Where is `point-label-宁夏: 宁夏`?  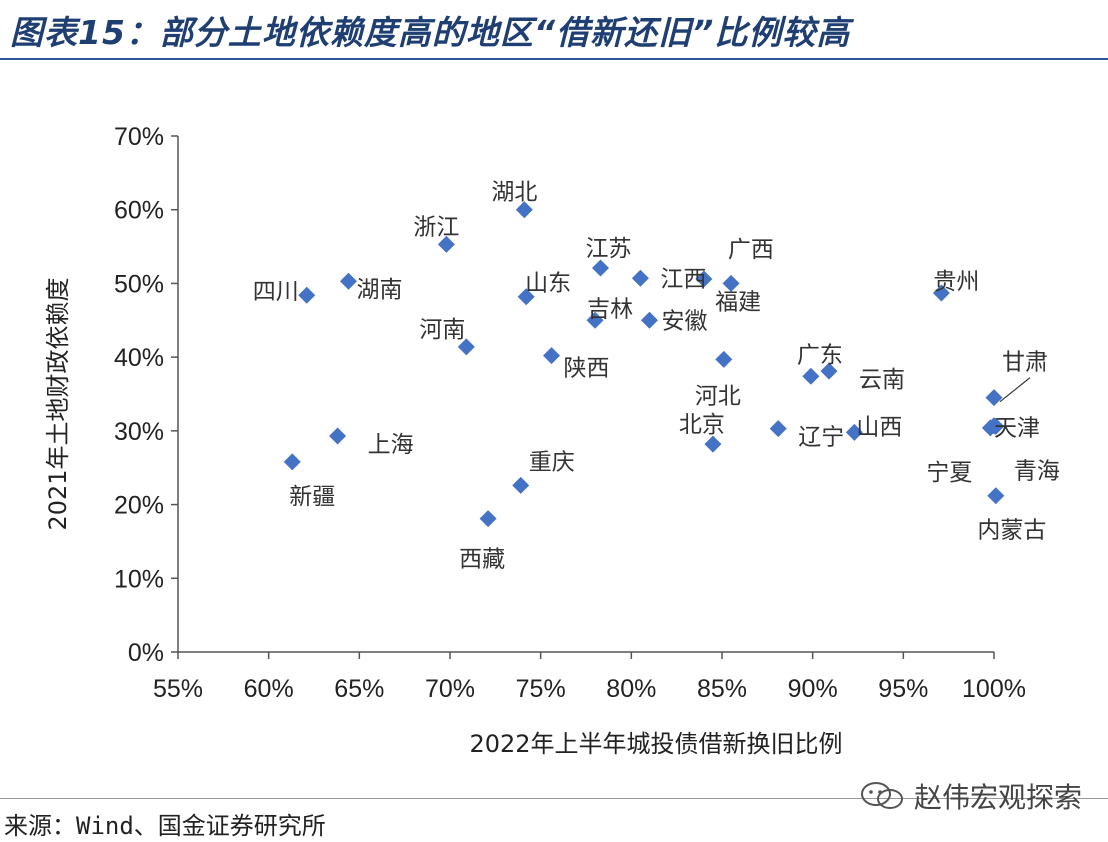 point-label-宁夏: 宁夏 is located at coordinates (949, 473).